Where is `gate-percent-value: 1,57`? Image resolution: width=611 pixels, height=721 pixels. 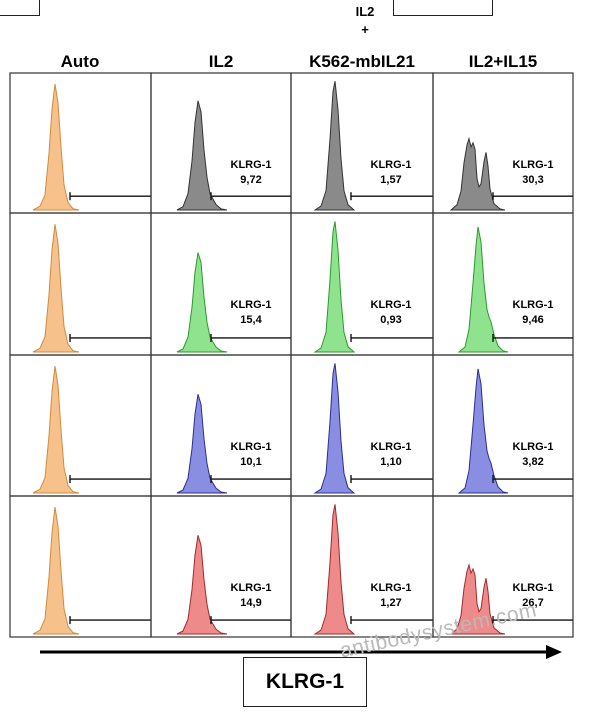 gate-percent-value: 1,57 is located at coordinates (390, 180).